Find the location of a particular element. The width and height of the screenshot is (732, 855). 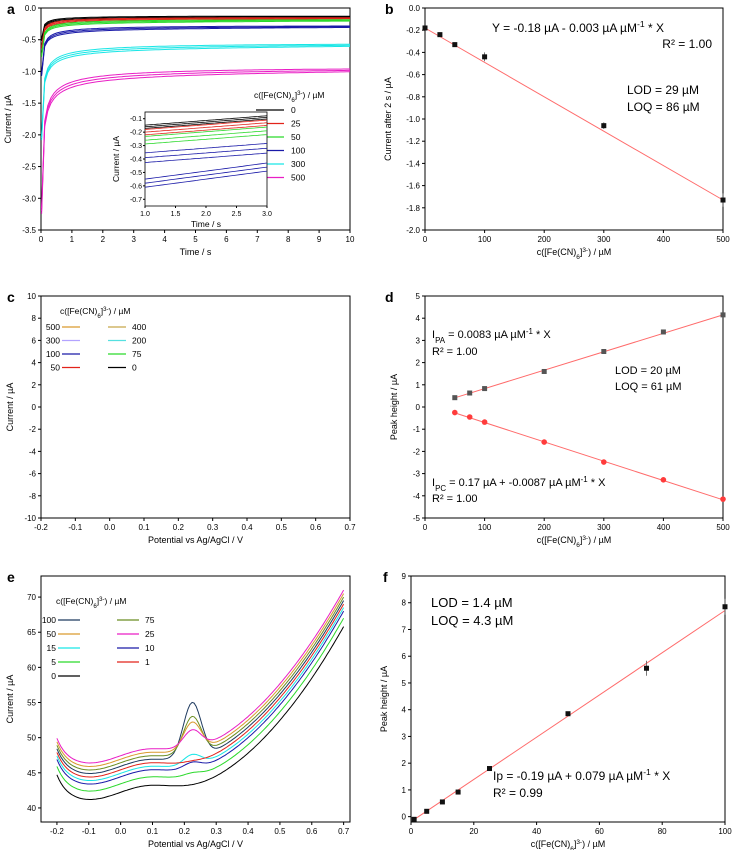

anodic-r-squared: R² = 1.00 is located at coordinates (455, 352).